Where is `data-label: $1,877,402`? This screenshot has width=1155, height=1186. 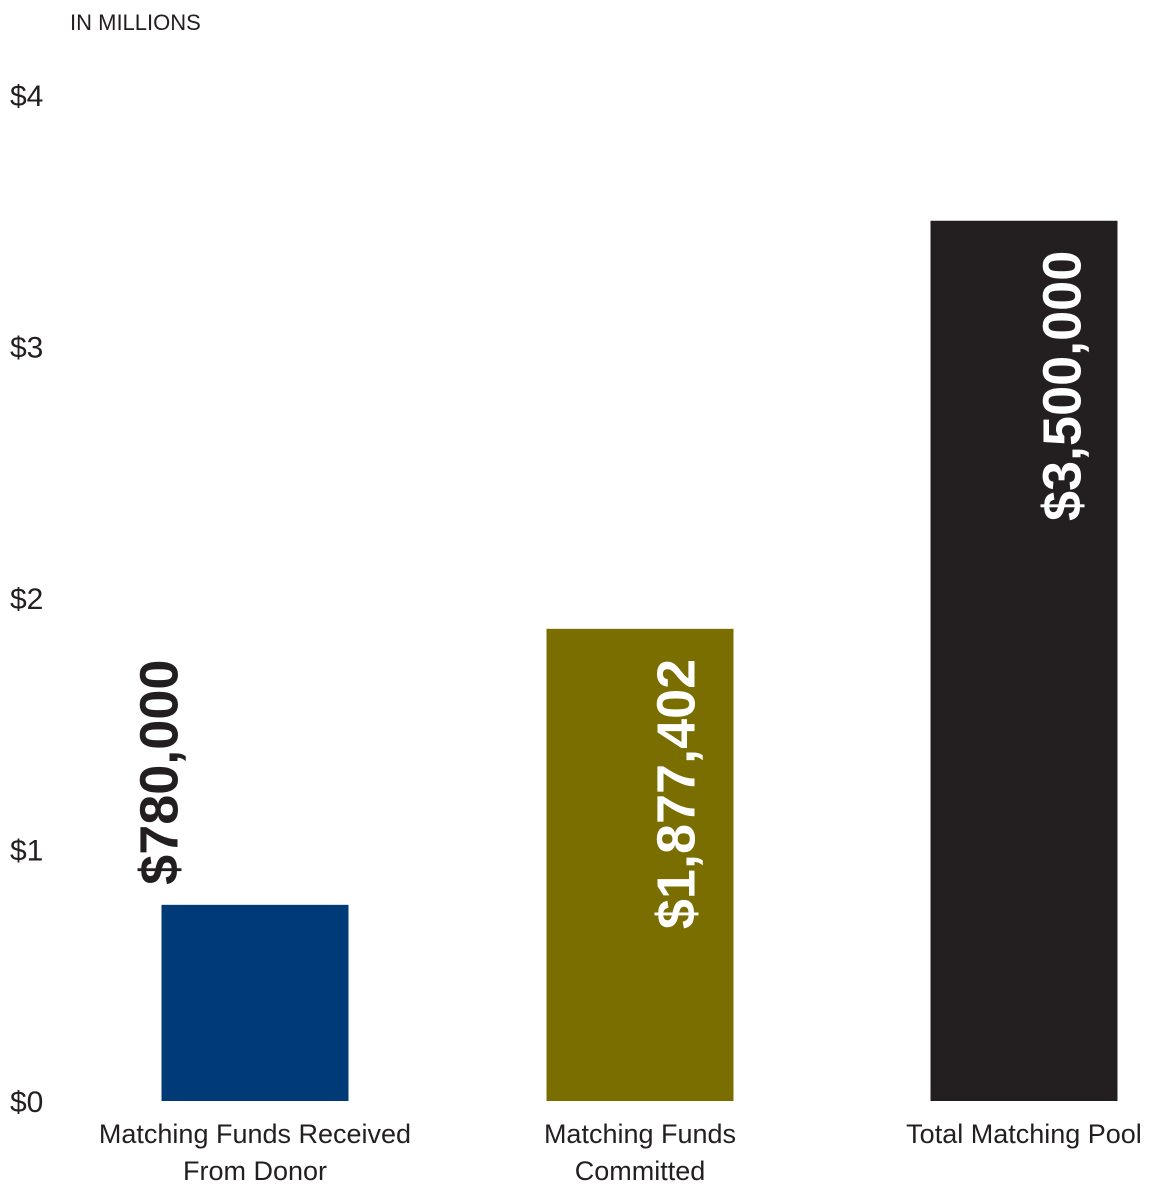
data-label: $1,877,402 is located at coordinates (676, 794).